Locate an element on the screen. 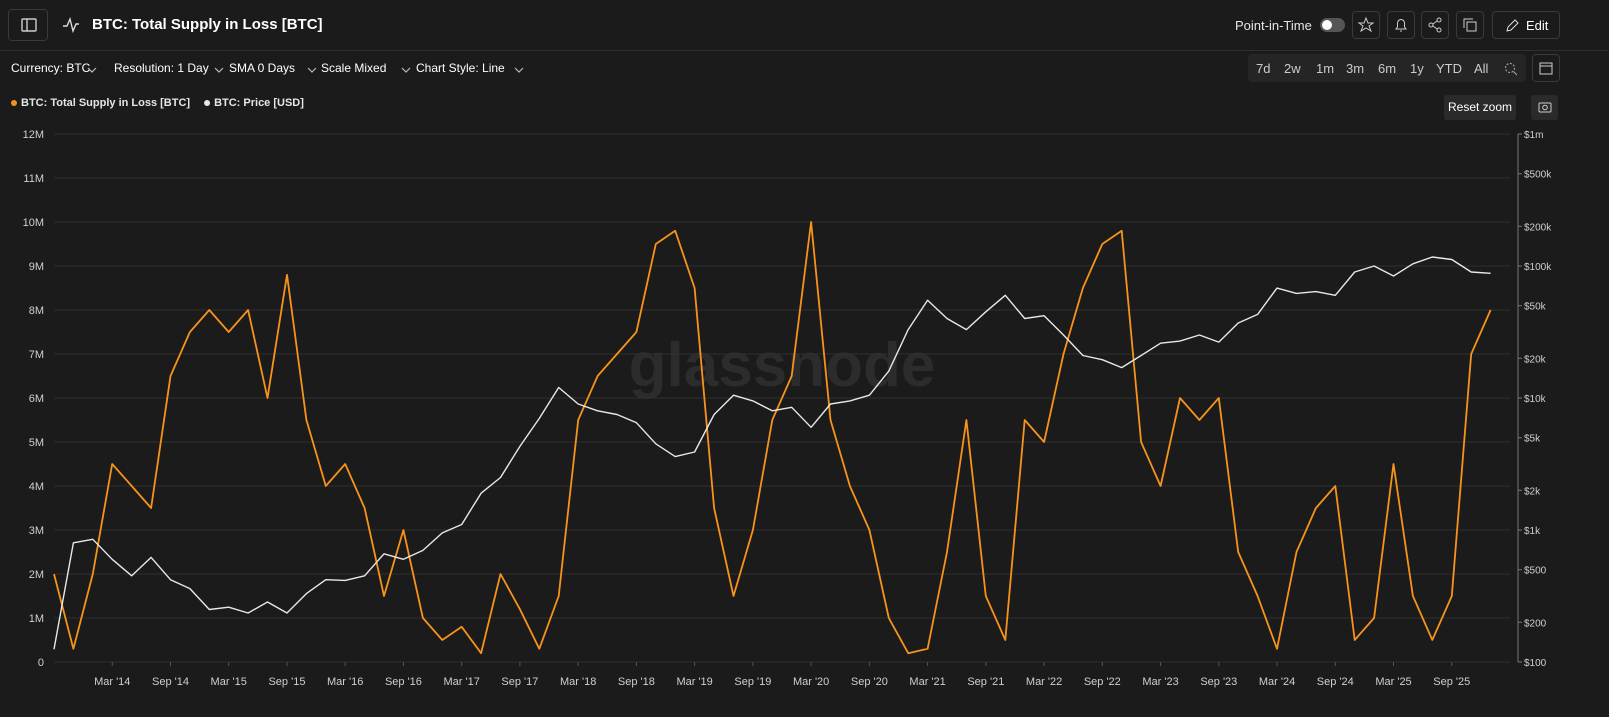 This screenshot has width=1609, height=717. x-tick-label: Mar '15 is located at coordinates (229, 682).